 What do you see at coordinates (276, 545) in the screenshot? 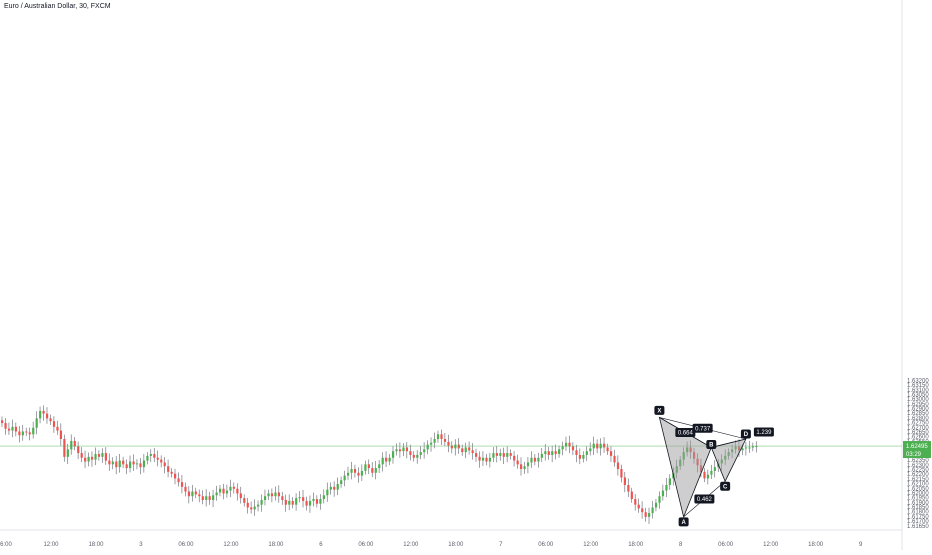
I see `x-tick-label: 18:00` at bounding box center [276, 545].